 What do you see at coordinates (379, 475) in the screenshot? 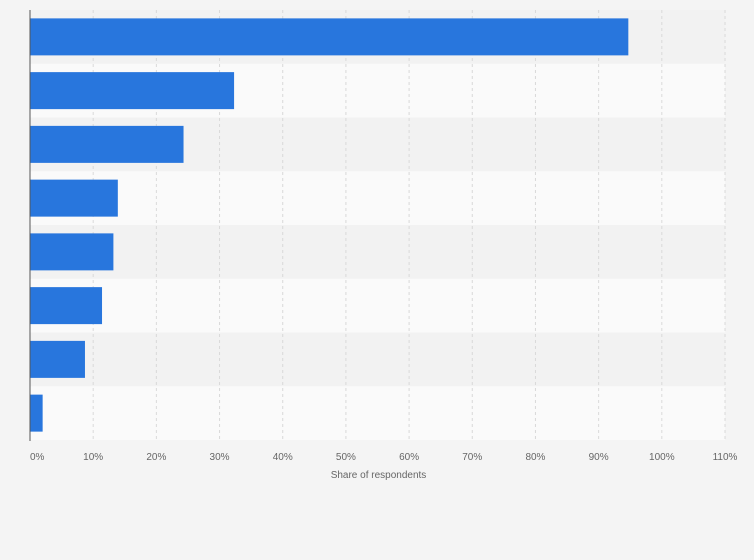
I see `x-axis-title: Share of respondents` at bounding box center [379, 475].